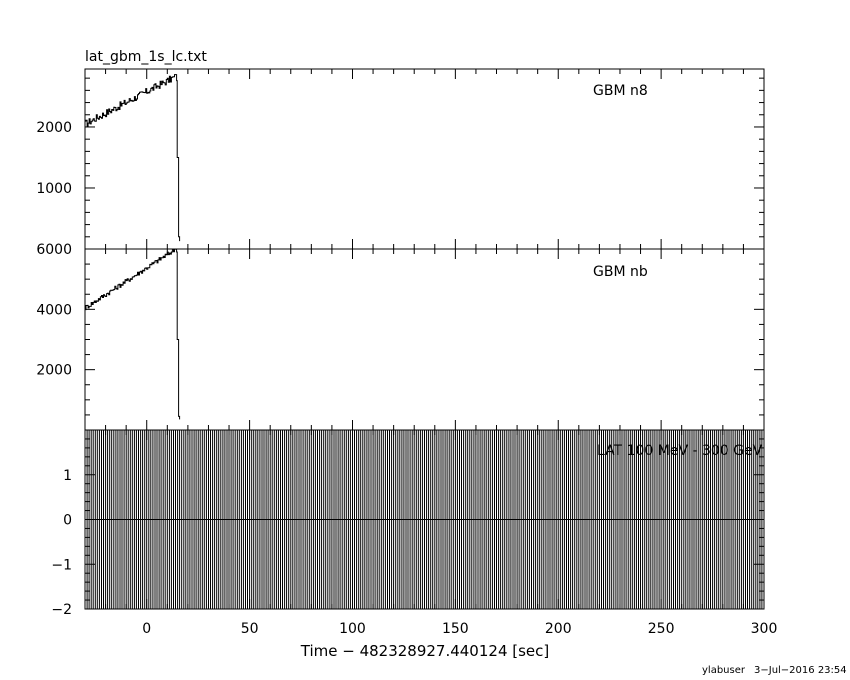  Describe the element at coordinates (54, 189) in the screenshot. I see `y-tick-label: 1000` at that location.